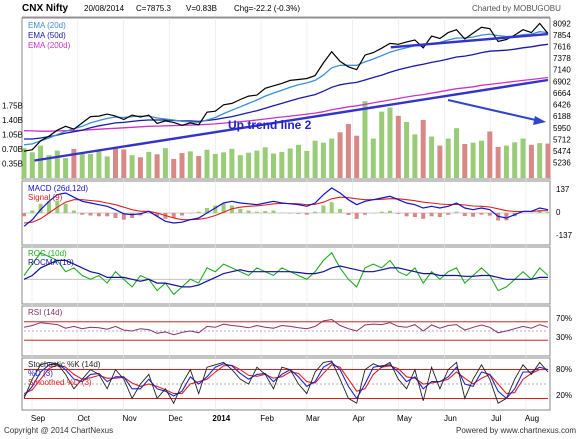 Image resolution: width=584 pixels, height=439 pixels. What do you see at coordinates (532, 418) in the screenshot?
I see `x-axis-label: Aug` at bounding box center [532, 418].